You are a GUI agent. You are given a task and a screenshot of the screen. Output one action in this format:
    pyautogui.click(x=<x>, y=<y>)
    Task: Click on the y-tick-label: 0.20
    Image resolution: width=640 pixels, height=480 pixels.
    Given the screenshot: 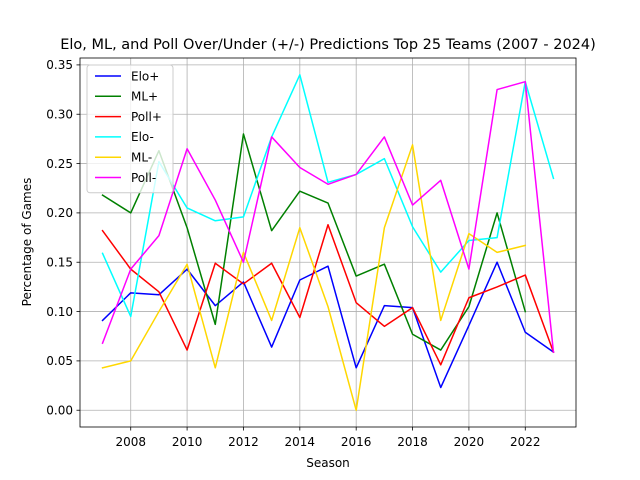 What is the action you would take?
    pyautogui.click(x=59, y=213)
    